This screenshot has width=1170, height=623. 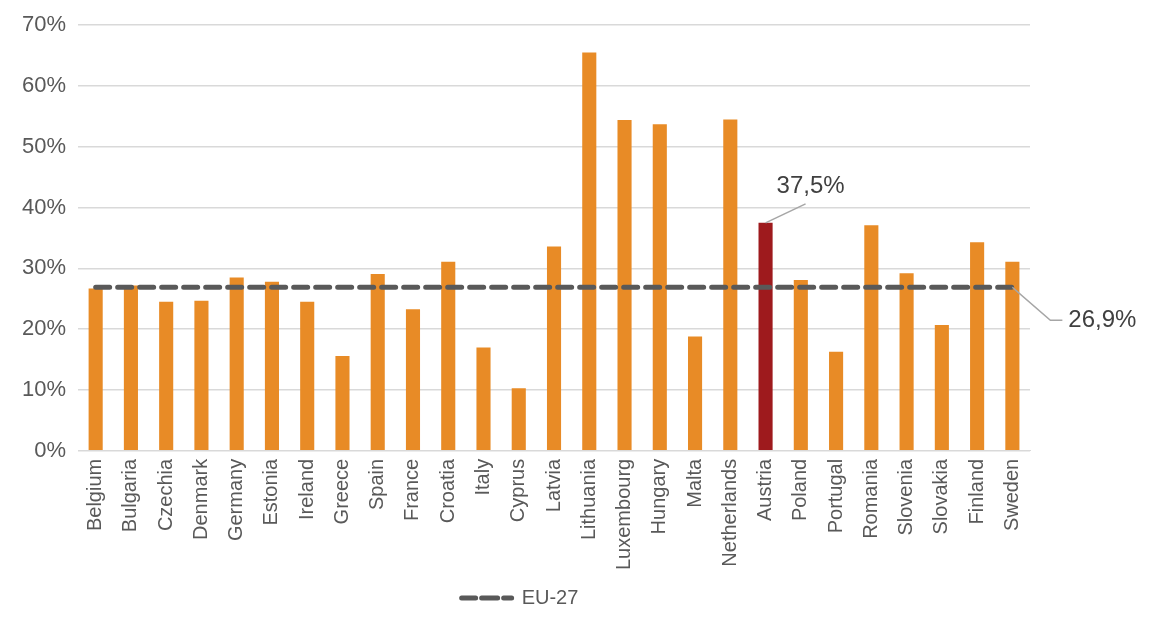 I want to click on x-tick-label: Czechia, so click(x=164, y=494).